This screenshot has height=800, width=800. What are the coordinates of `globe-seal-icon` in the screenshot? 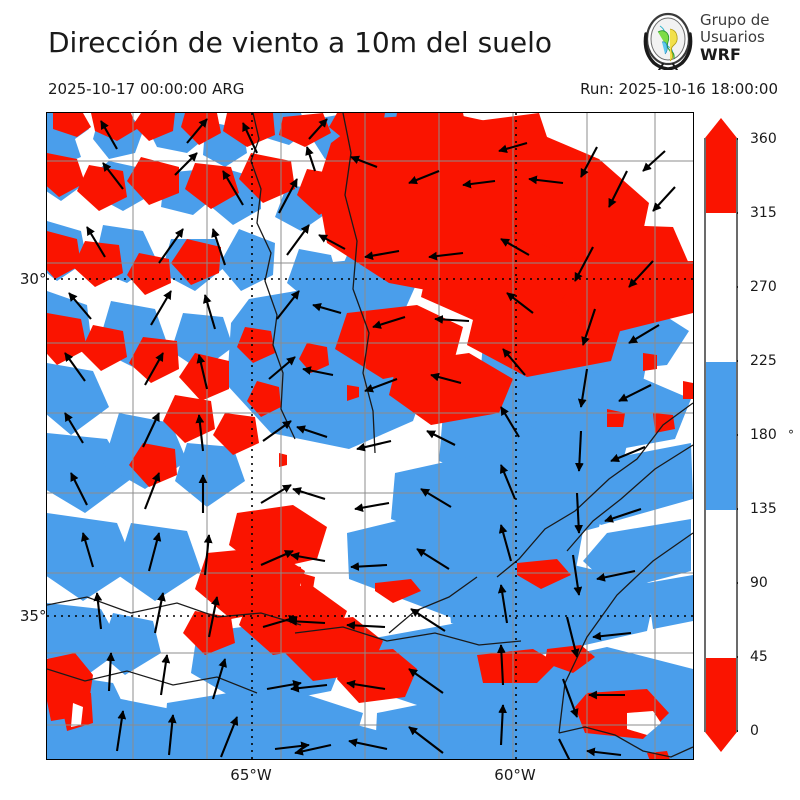 It's located at (668, 41).